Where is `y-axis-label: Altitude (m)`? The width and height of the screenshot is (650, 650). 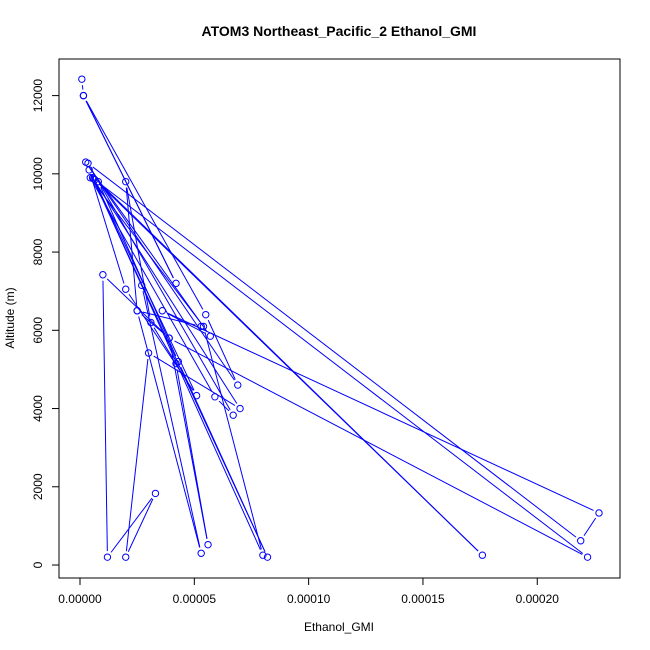
y-axis-label: Altitude (m) is located at coordinates (10, 317).